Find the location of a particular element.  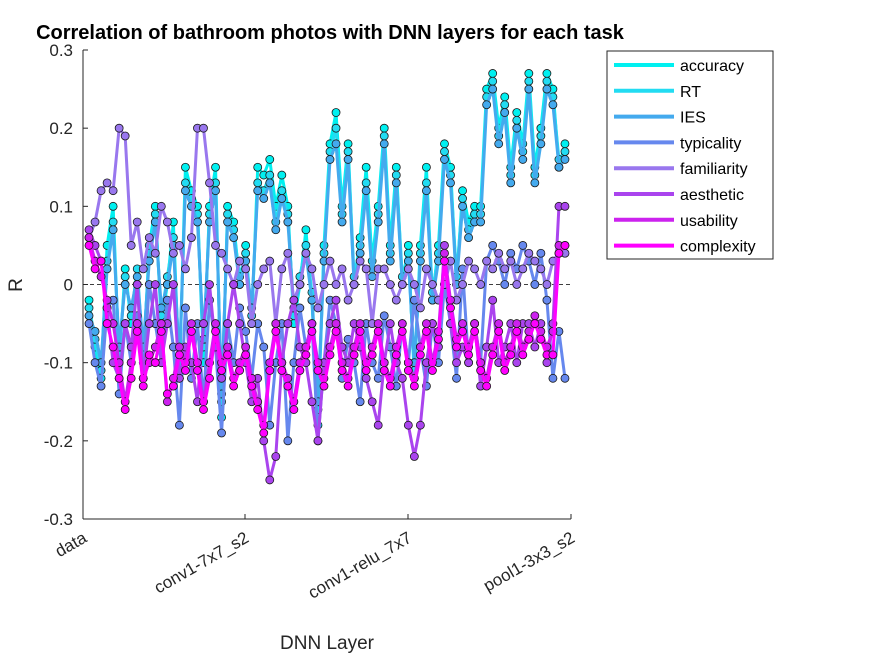

y-tick-label: 0.2 is located at coordinates (61, 128).